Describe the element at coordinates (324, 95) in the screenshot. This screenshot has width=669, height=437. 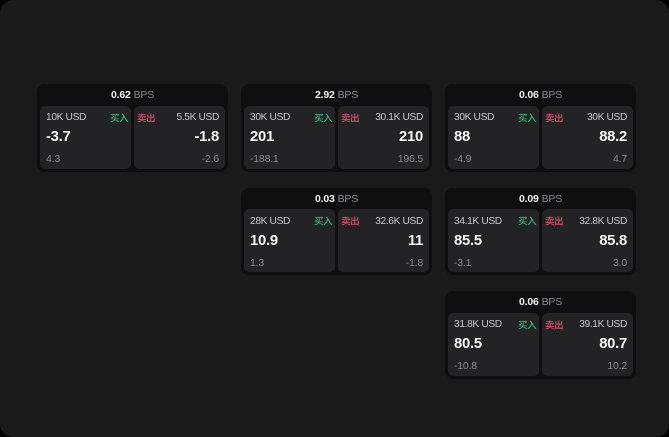
I see `bps-value: 2.92` at that location.